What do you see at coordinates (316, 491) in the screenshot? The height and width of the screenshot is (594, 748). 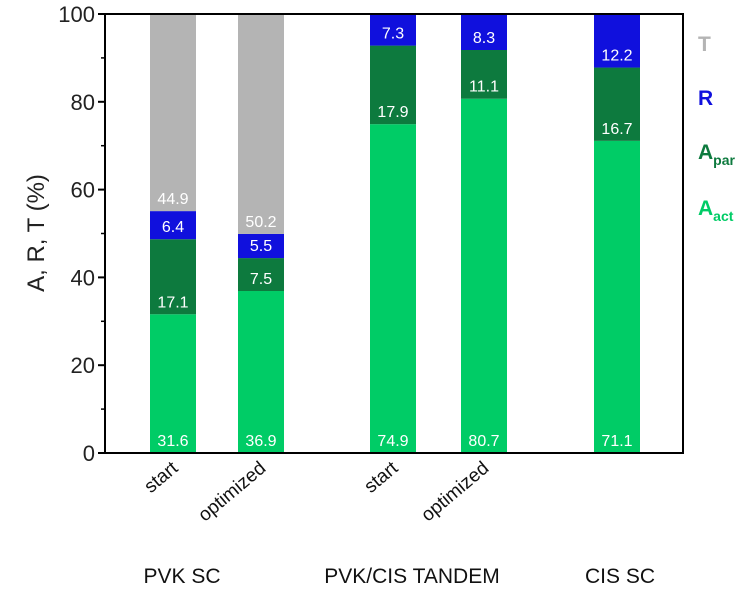 I see `x-category-labels: start optimized start optimized` at bounding box center [316, 491].